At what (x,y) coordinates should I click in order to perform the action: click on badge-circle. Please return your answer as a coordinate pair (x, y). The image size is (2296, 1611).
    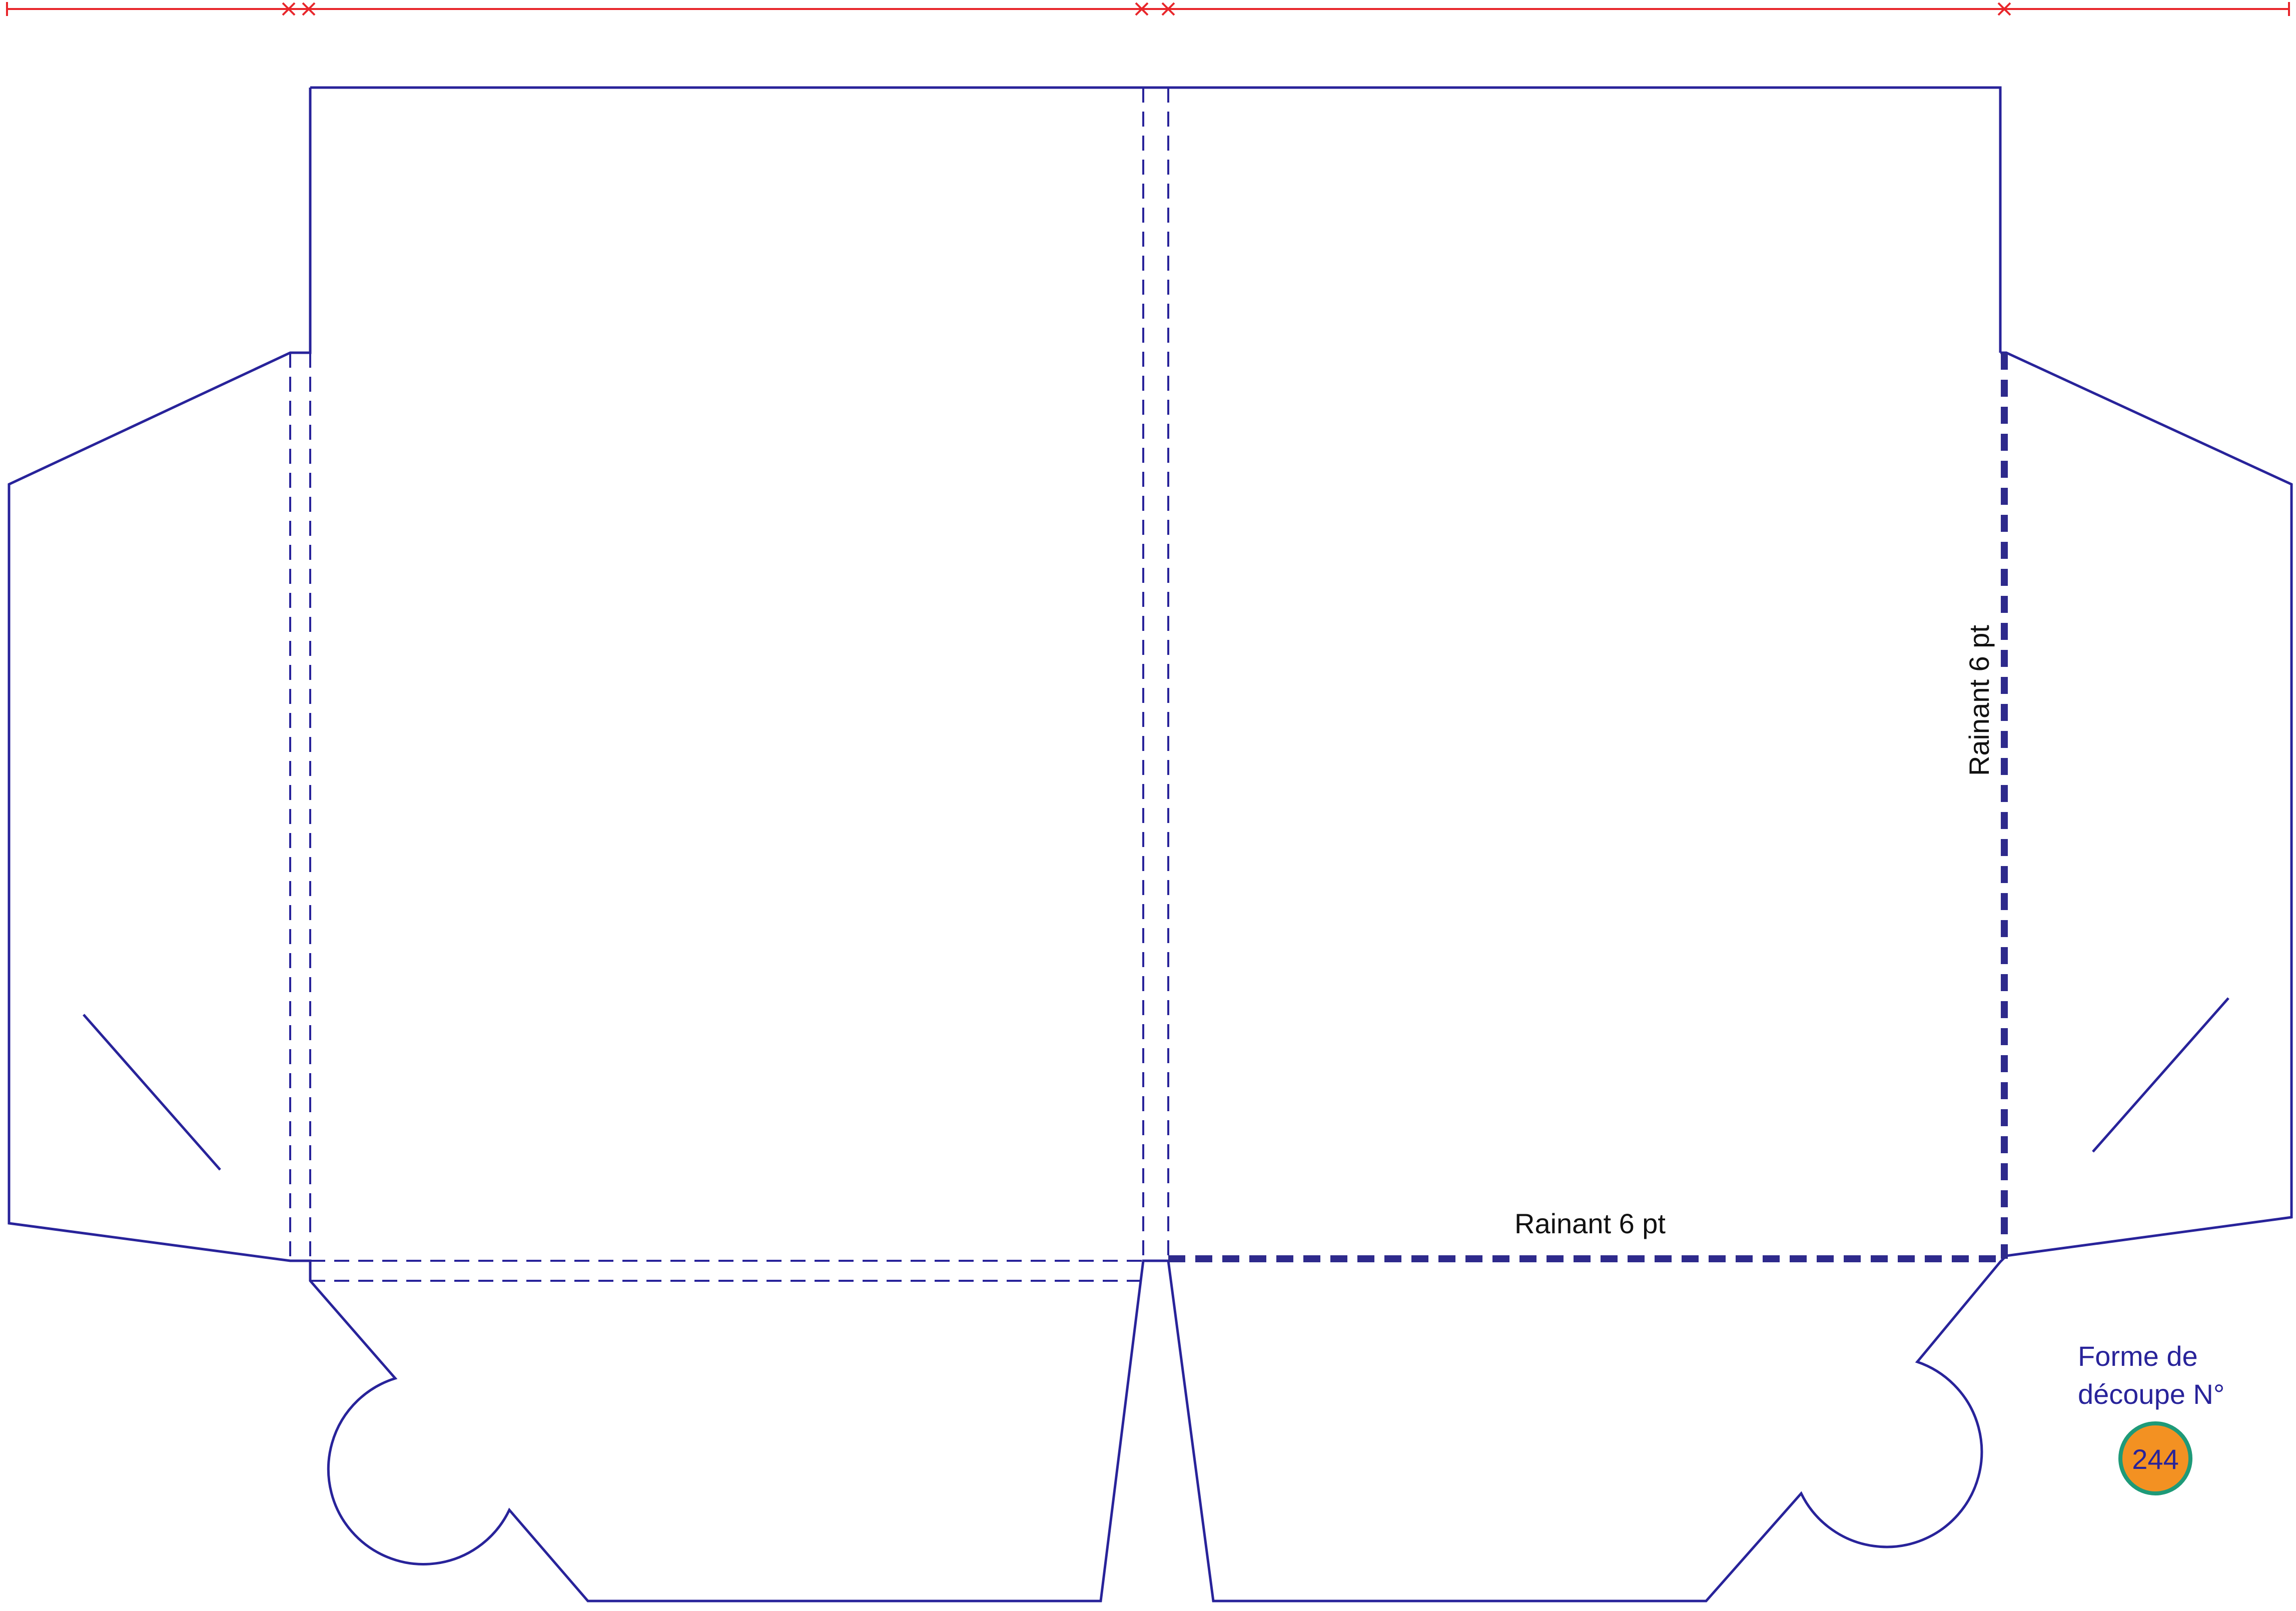
    Looking at the image, I should click on (2155, 1458).